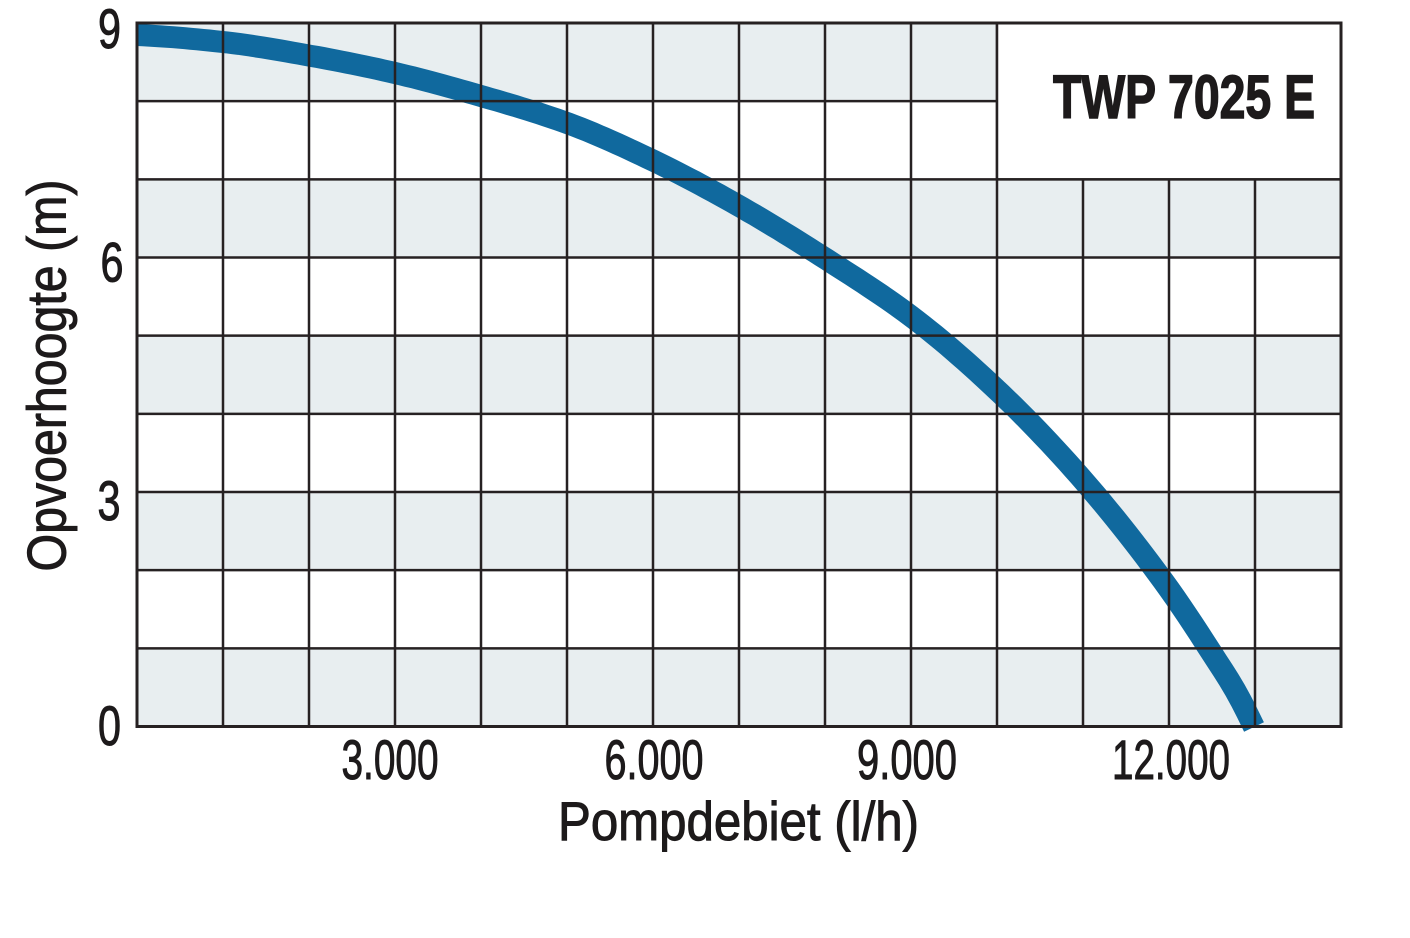 The width and height of the screenshot is (1410, 938). Describe the element at coordinates (109, 500) in the screenshot. I see `svg-text: 3` at that location.